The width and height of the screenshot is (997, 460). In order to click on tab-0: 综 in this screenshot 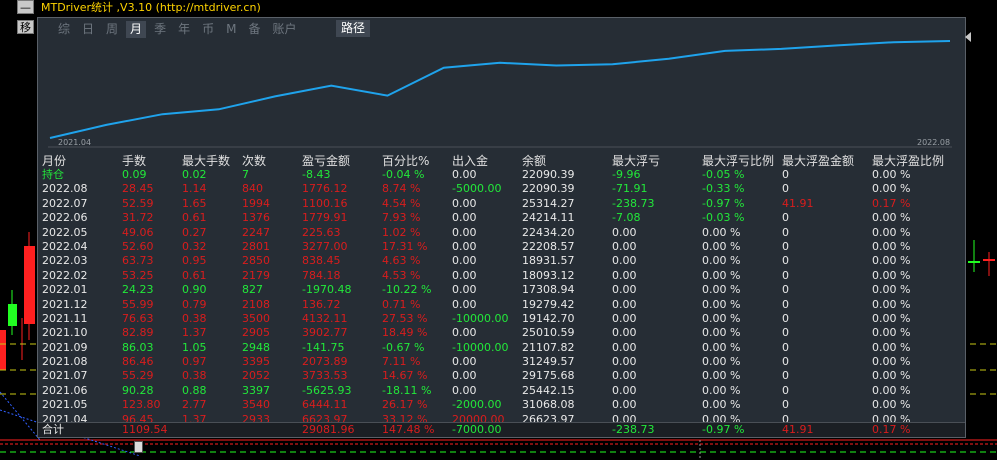, I will do `click(64, 28)`.